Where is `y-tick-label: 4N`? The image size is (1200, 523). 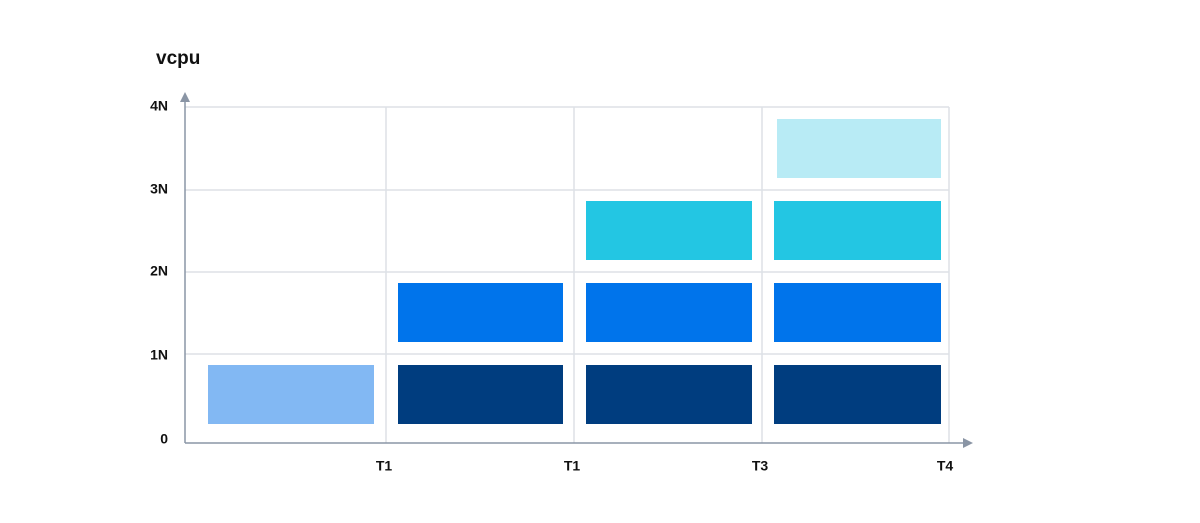 y-tick-label: 4N is located at coordinates (159, 106).